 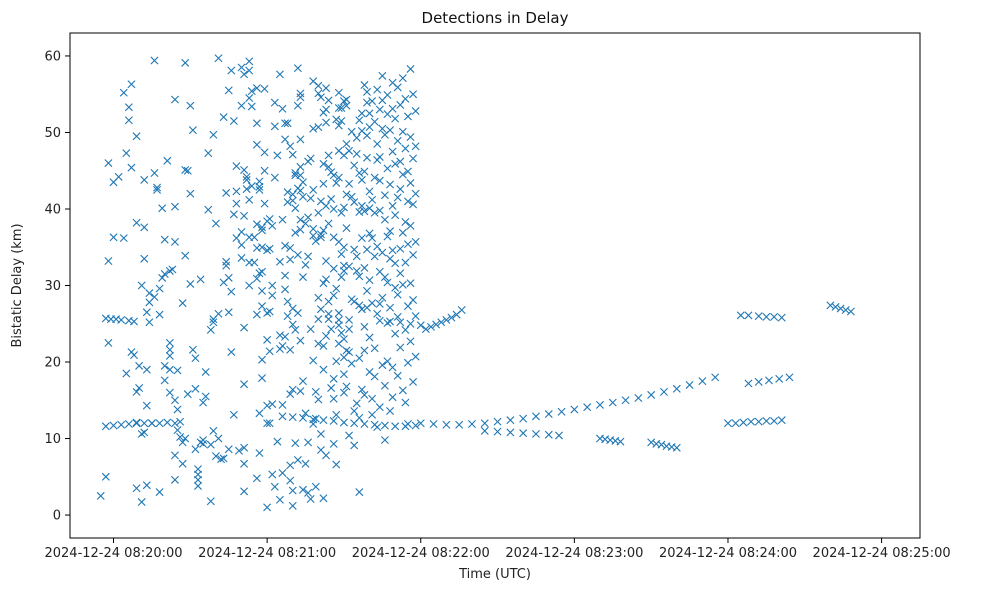 What do you see at coordinates (52, 363) in the screenshot?
I see `y-tick-label: 20` at bounding box center [52, 363].